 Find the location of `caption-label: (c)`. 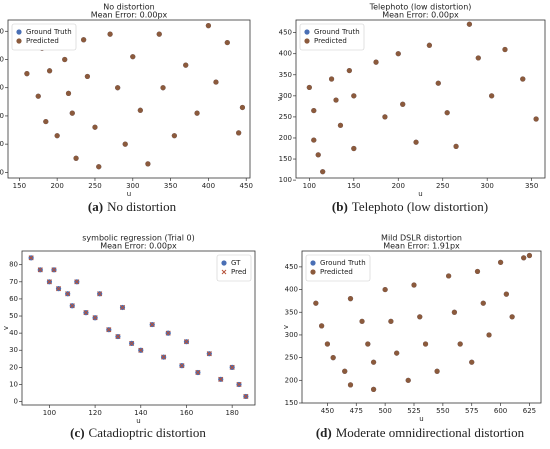

caption-label: (c) is located at coordinates (77, 432).